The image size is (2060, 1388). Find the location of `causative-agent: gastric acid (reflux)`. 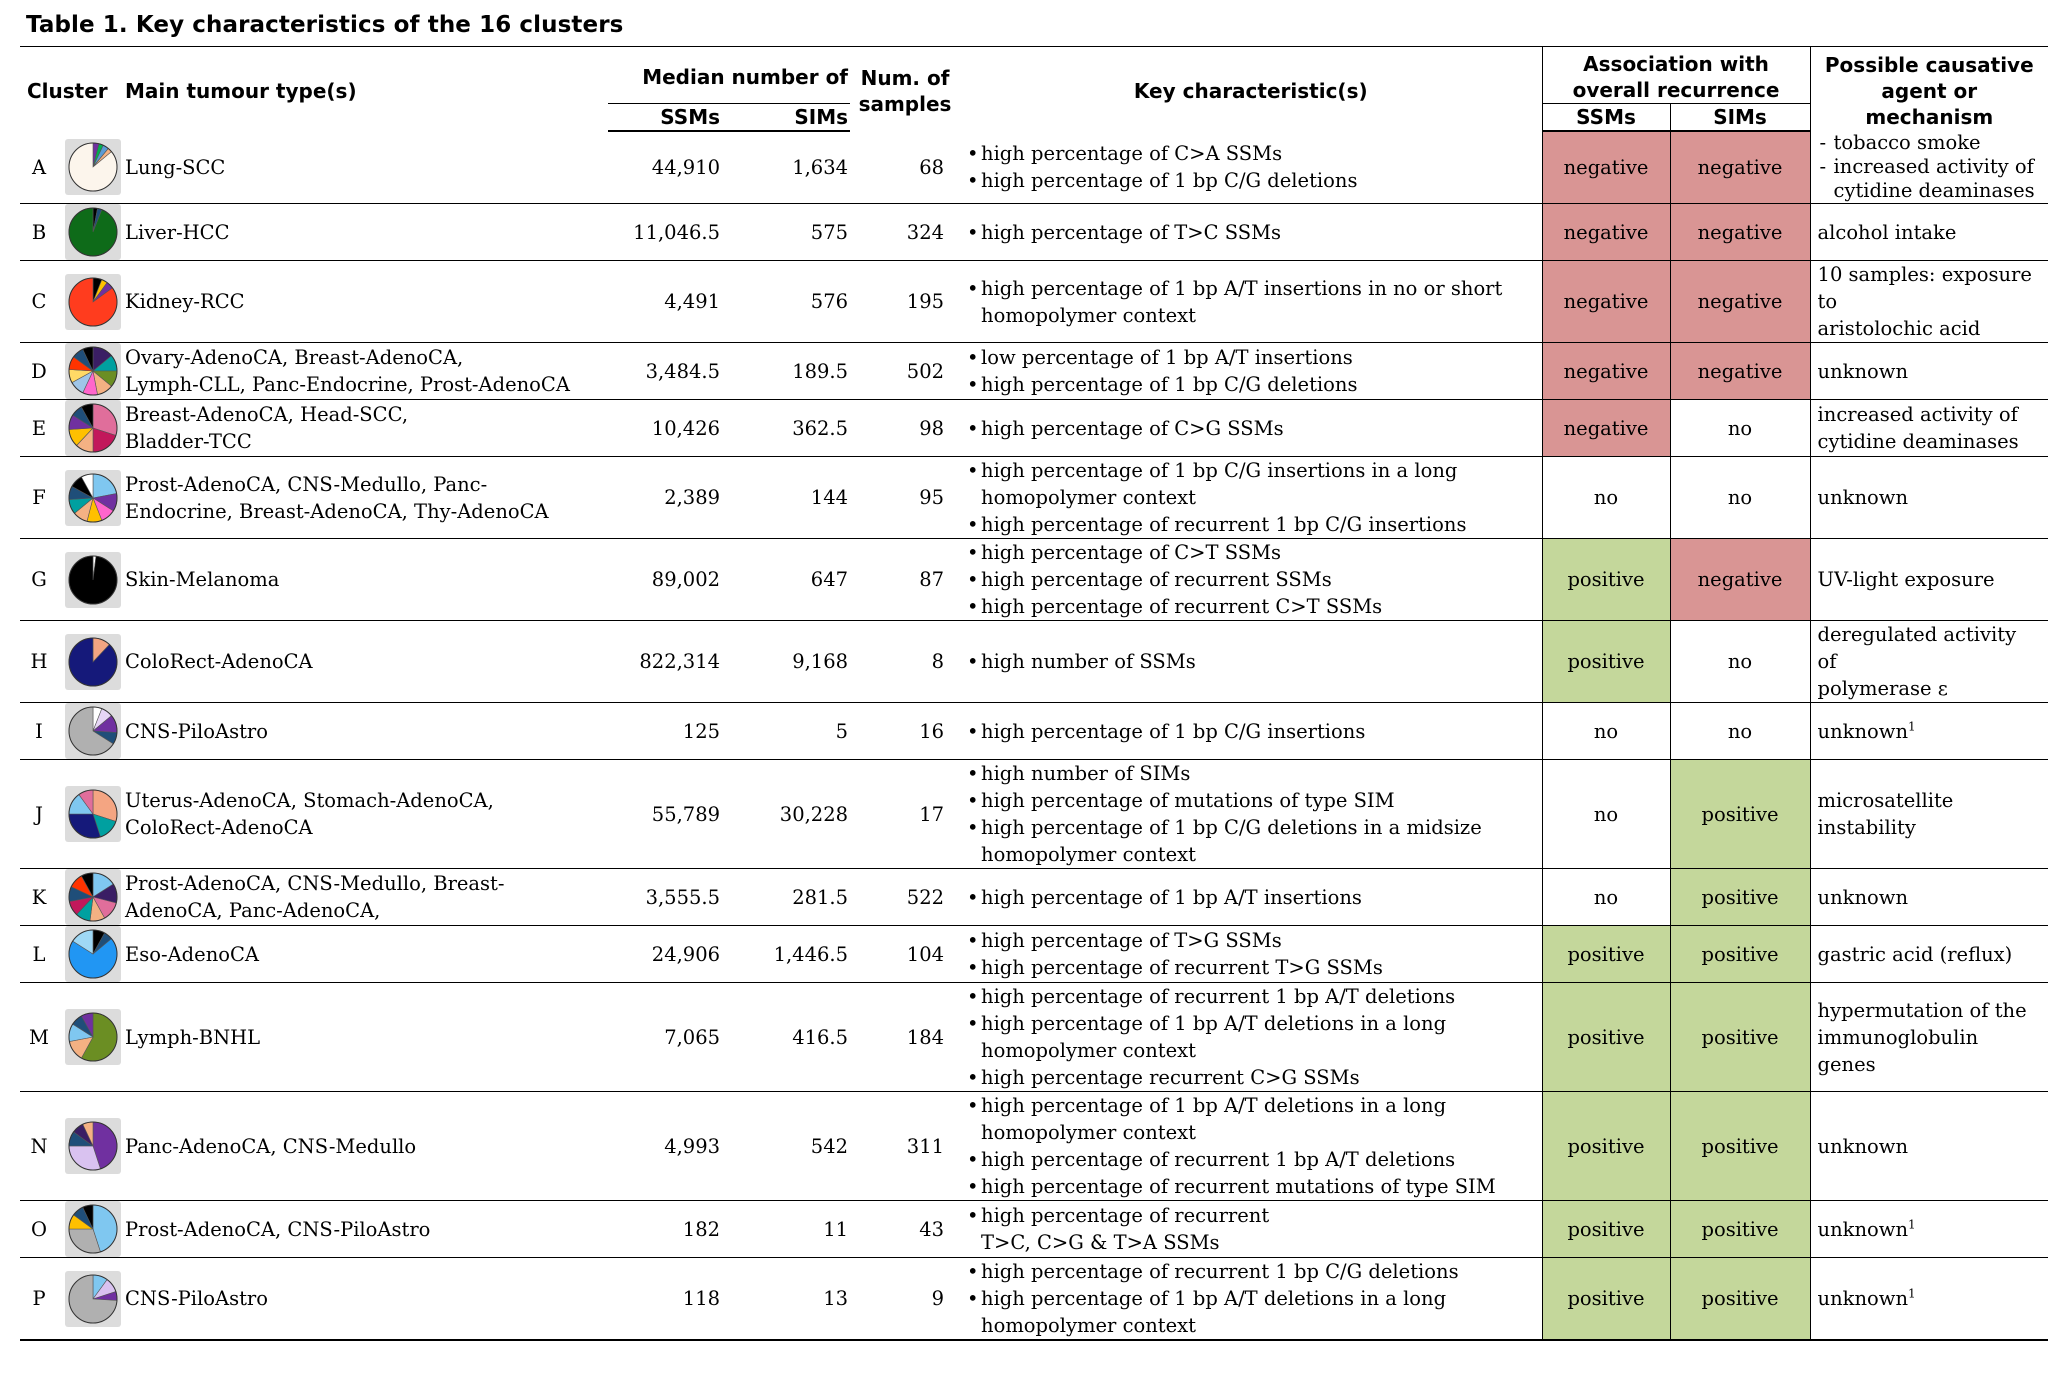

causative-agent: gastric acid (reflux) is located at coordinates (1929, 954).